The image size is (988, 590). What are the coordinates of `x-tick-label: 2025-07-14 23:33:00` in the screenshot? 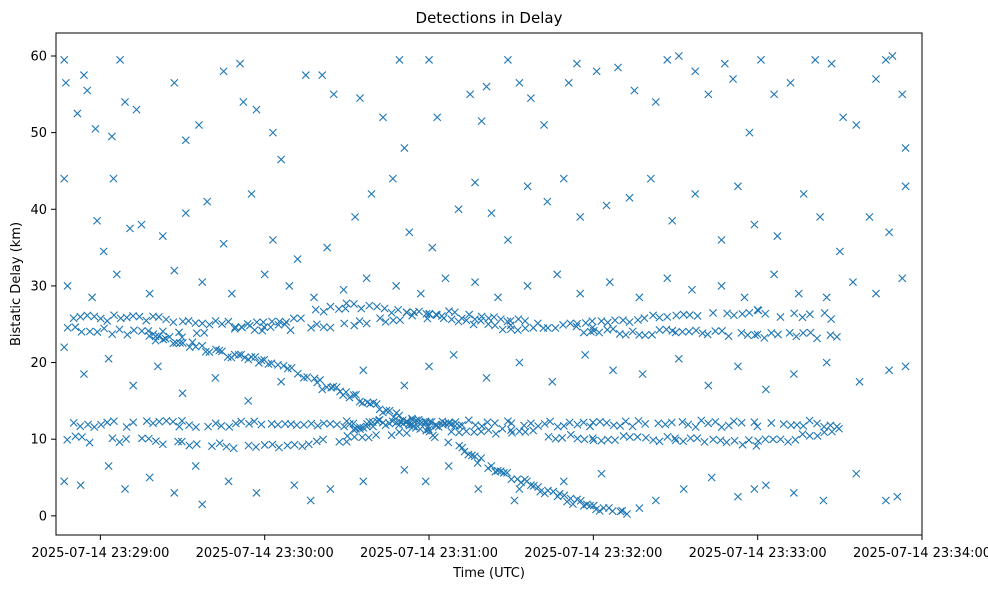 It's located at (758, 553).